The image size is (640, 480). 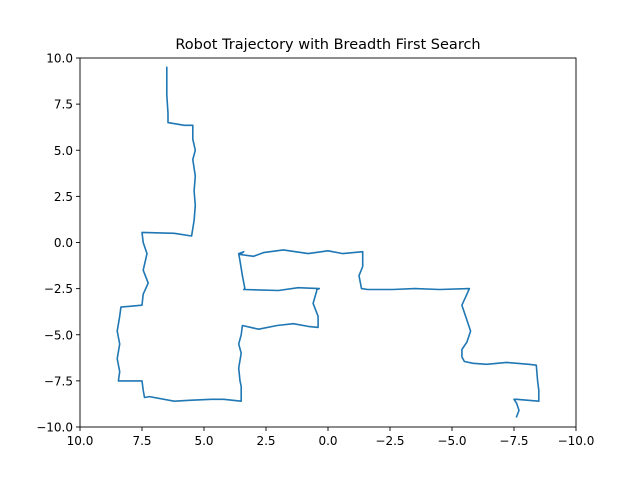 I want to click on y-tick-label: 10.0, so click(x=59, y=59).